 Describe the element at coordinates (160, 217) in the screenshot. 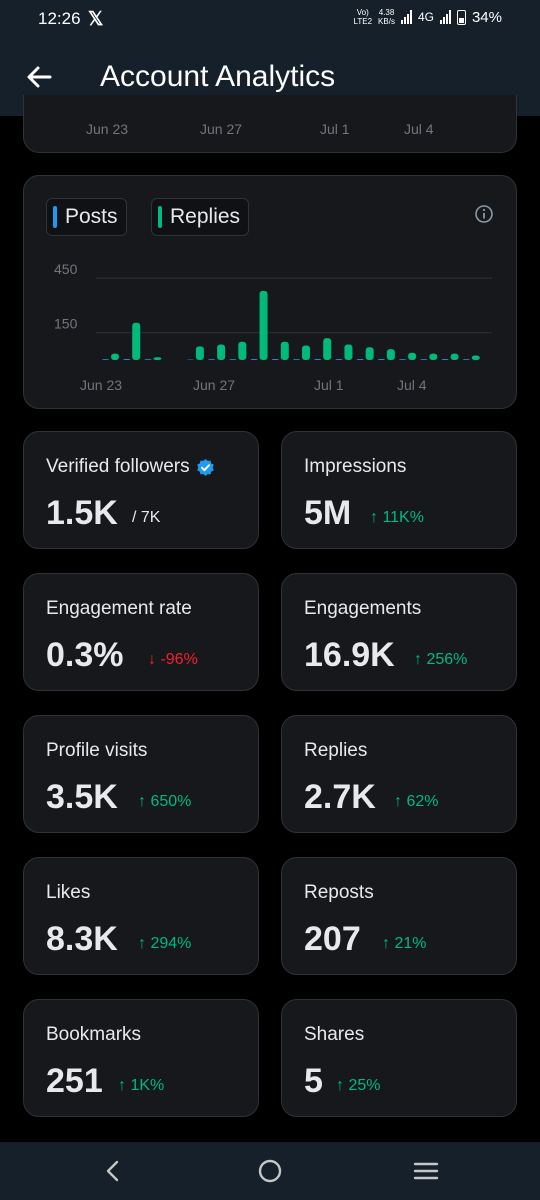

I see `replies-swatch` at that location.